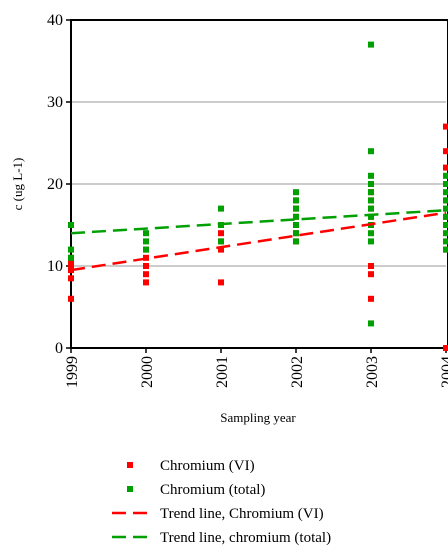 The image size is (448, 546). I want to click on y-tick-label: 30, so click(55, 102).